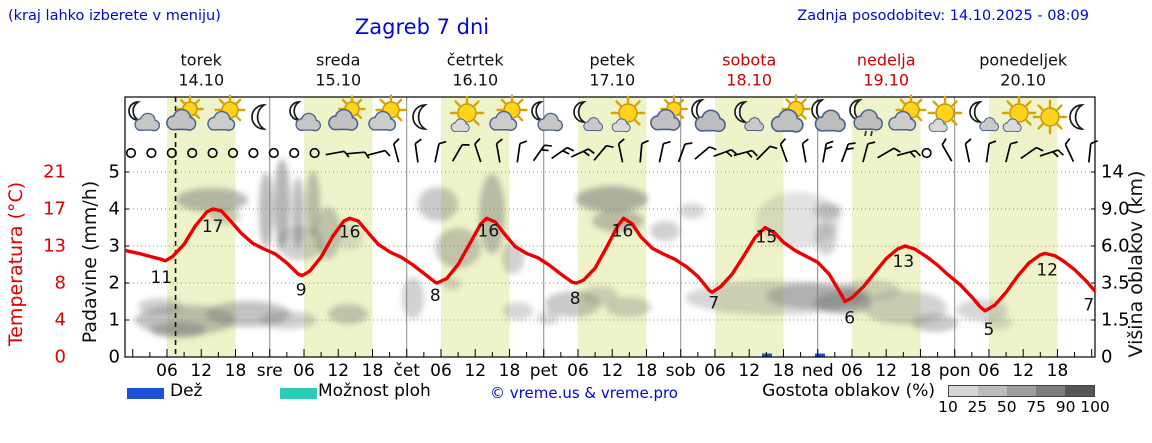  I want to click on temperature-label: 12, so click(1047, 270).